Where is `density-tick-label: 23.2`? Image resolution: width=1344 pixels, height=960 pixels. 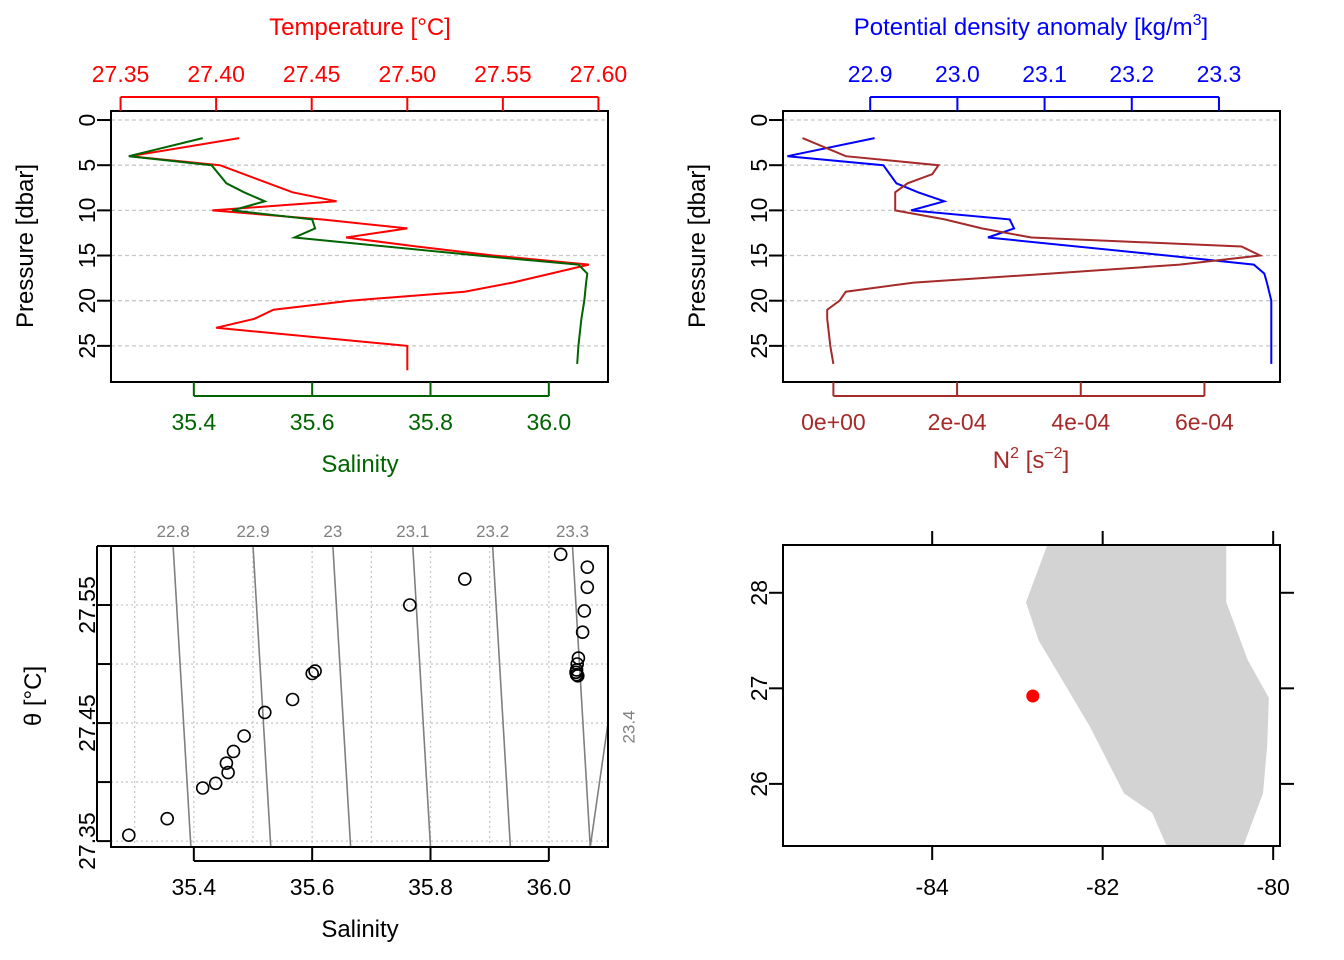
density-tick-label: 23.2 is located at coordinates (1131, 74).